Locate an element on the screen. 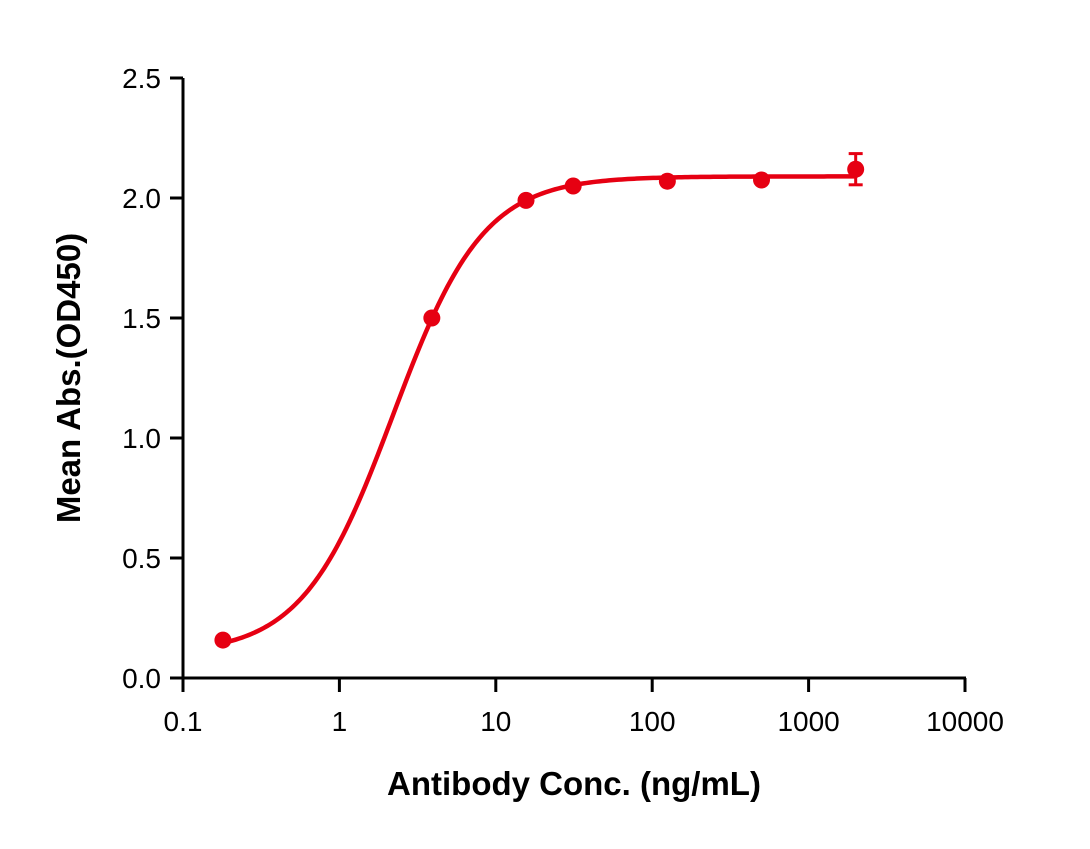 This screenshot has width=1090, height=849. y-tick-label: 2.0 is located at coordinates (141, 198).